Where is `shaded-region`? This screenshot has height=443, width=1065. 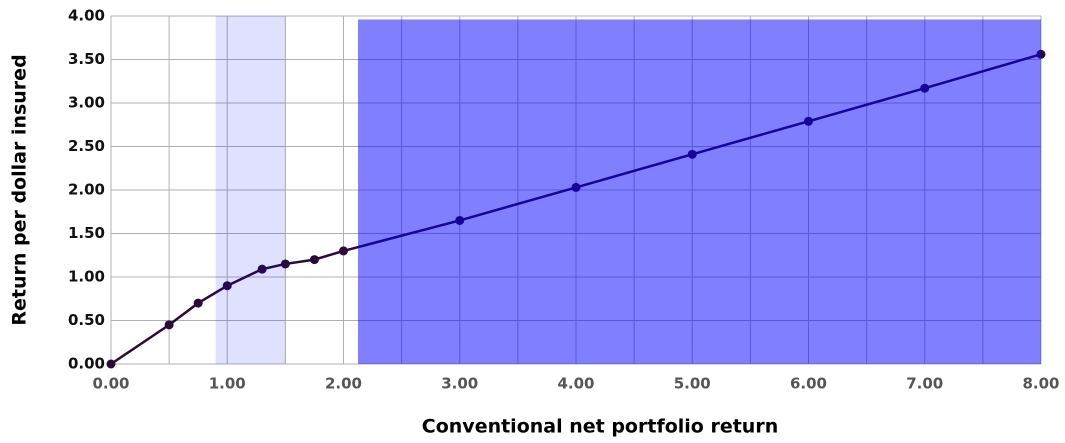 shaded-region is located at coordinates (250, 190).